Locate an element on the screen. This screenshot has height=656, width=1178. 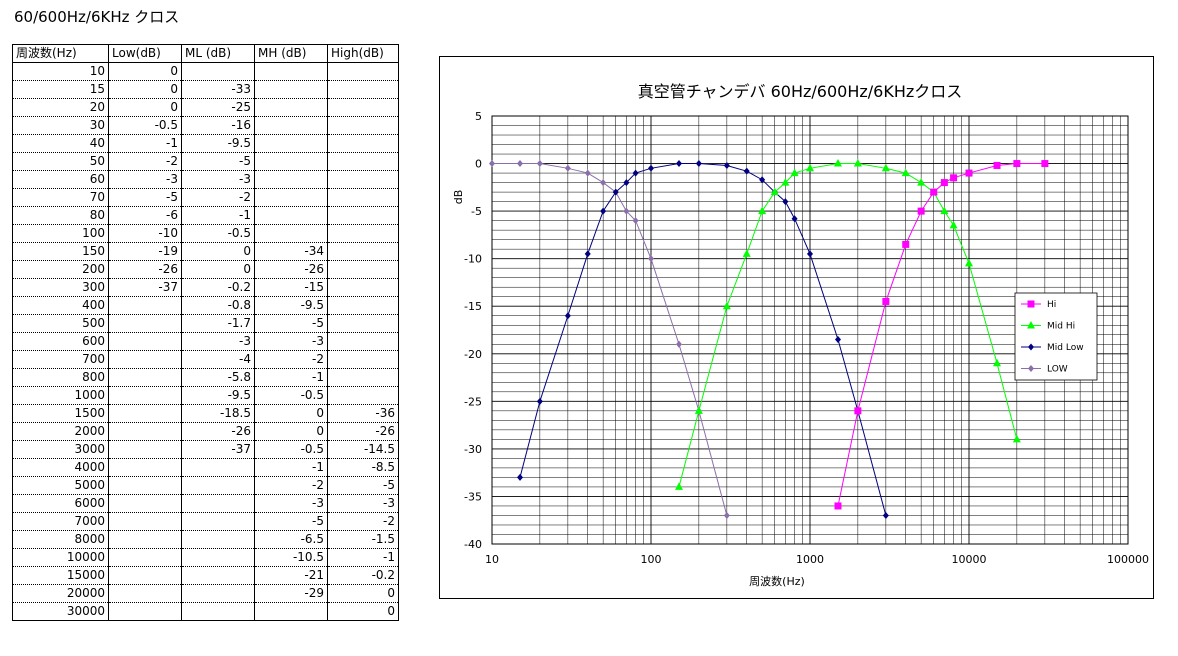
table-row: 600 -3 -3 is located at coordinates (205, 341).